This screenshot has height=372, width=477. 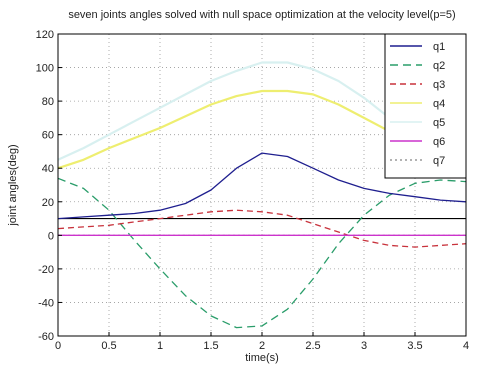 What do you see at coordinates (262, 346) in the screenshot?
I see `x-tick-label: 2` at bounding box center [262, 346].